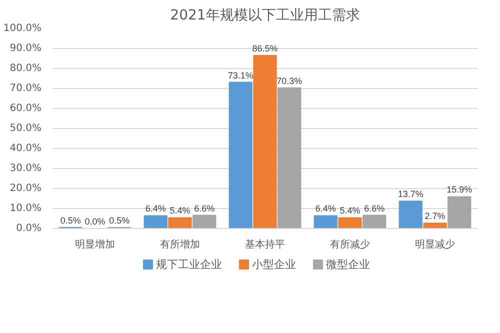 Image resolution: width=500 pixels, height=333 pixels. What do you see at coordinates (180, 244) in the screenshot?
I see `x-tick-label: 有所增加` at bounding box center [180, 244].